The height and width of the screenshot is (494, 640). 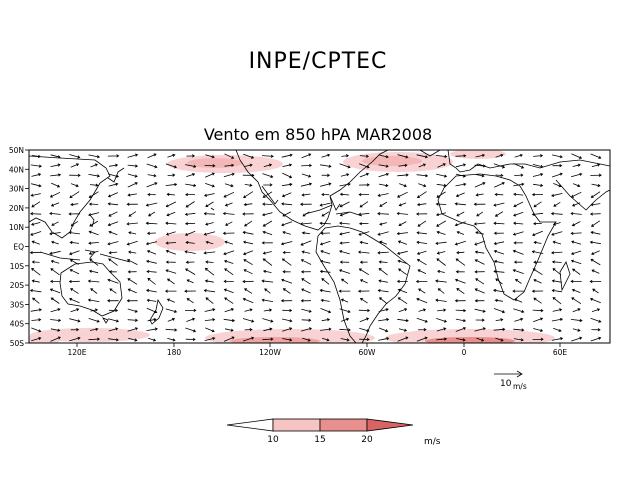 I want to click on reference-value: 10, so click(x=506, y=384).